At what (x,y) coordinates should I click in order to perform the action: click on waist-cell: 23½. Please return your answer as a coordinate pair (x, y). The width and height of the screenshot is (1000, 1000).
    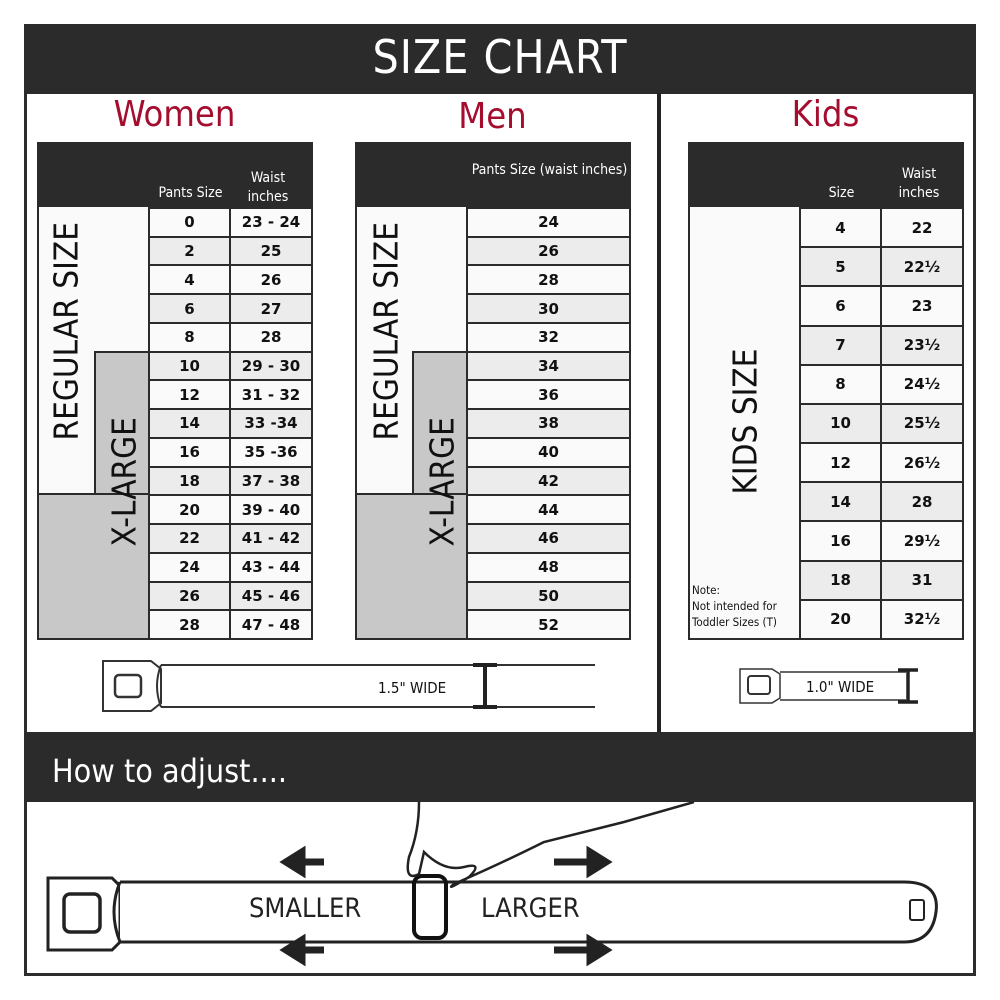
    Looking at the image, I should click on (922, 345).